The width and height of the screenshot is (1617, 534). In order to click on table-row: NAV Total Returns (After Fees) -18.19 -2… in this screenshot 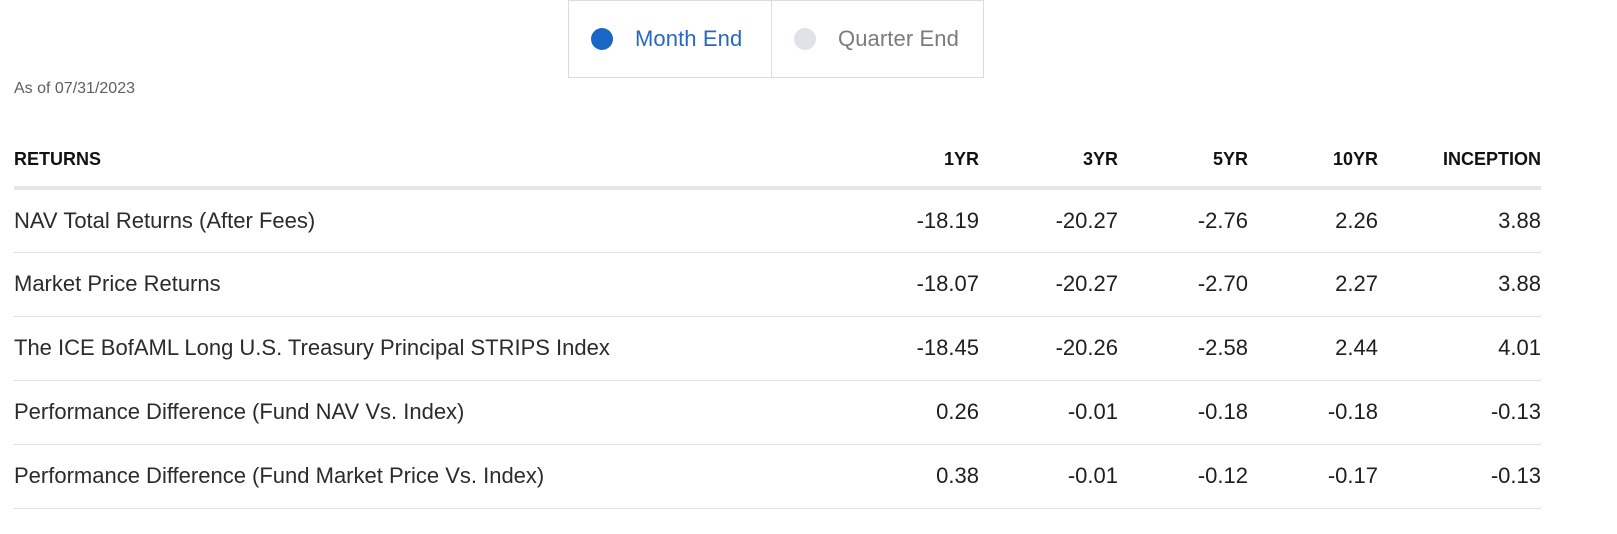, I will do `click(777, 220)`.